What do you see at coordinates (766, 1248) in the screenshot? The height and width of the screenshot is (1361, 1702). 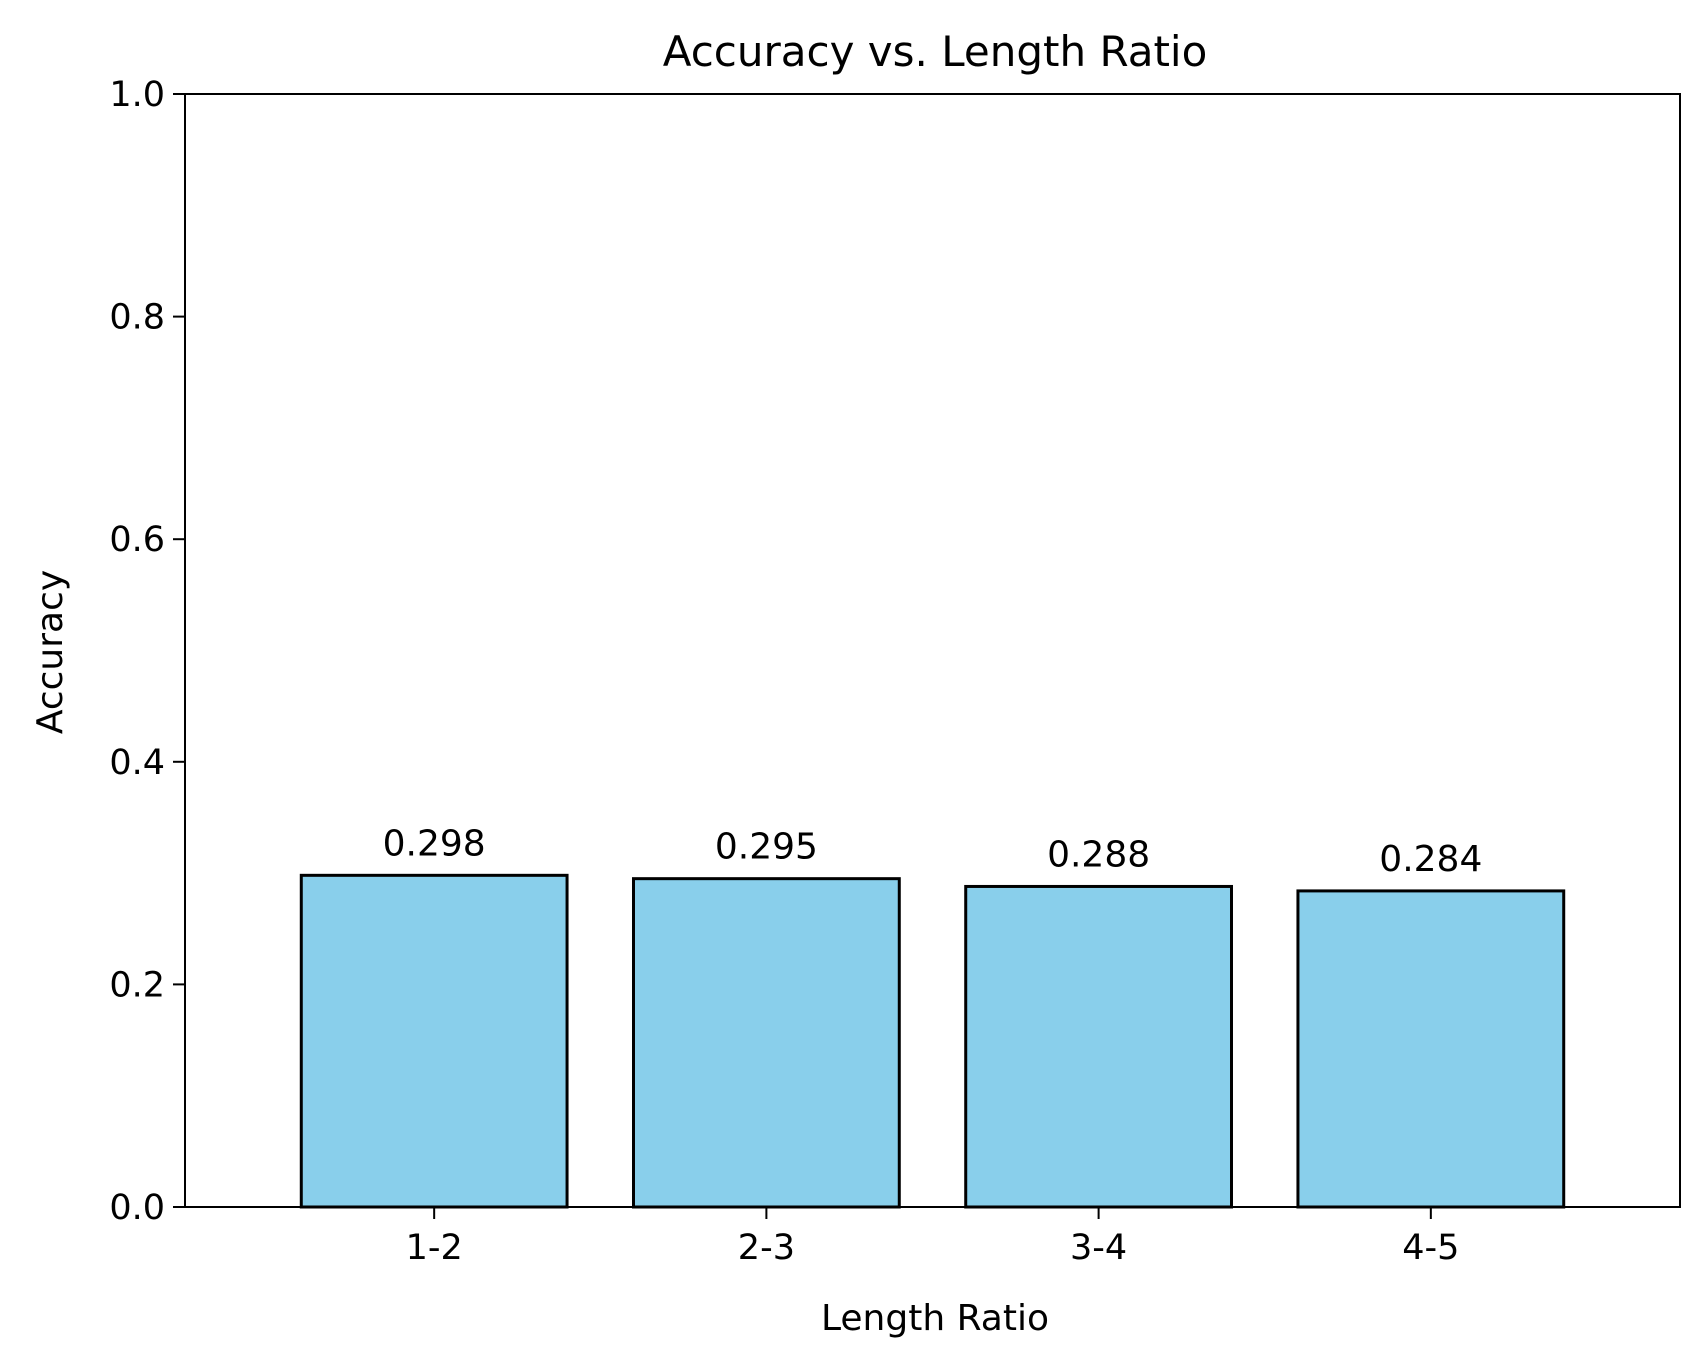 I see `x-tick-label: 2-3` at bounding box center [766, 1248].